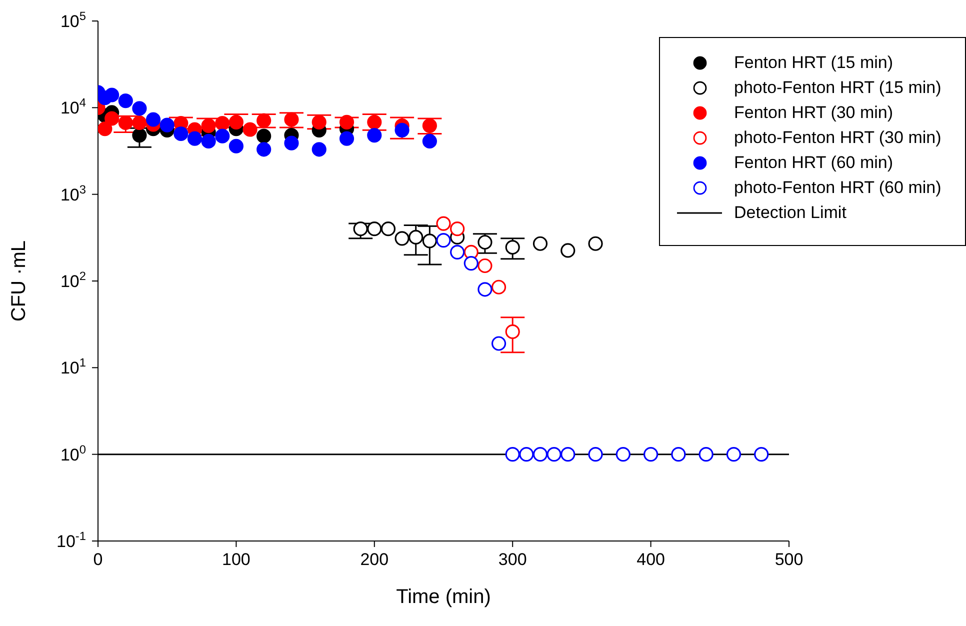 The height and width of the screenshot is (626, 966). What do you see at coordinates (98, 559) in the screenshot?
I see `x-tick-label: 0` at bounding box center [98, 559].